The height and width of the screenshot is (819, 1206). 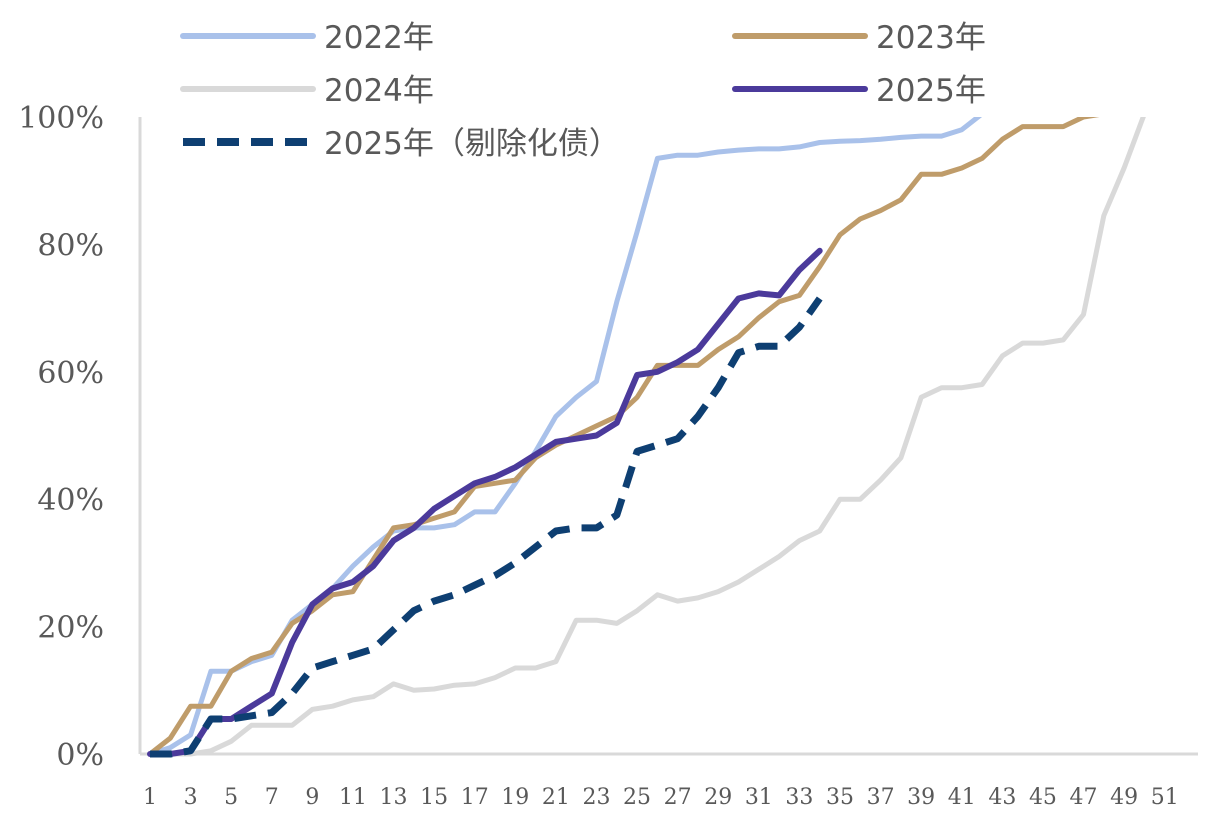 I want to click on x-tick-label: 3, so click(x=191, y=797).